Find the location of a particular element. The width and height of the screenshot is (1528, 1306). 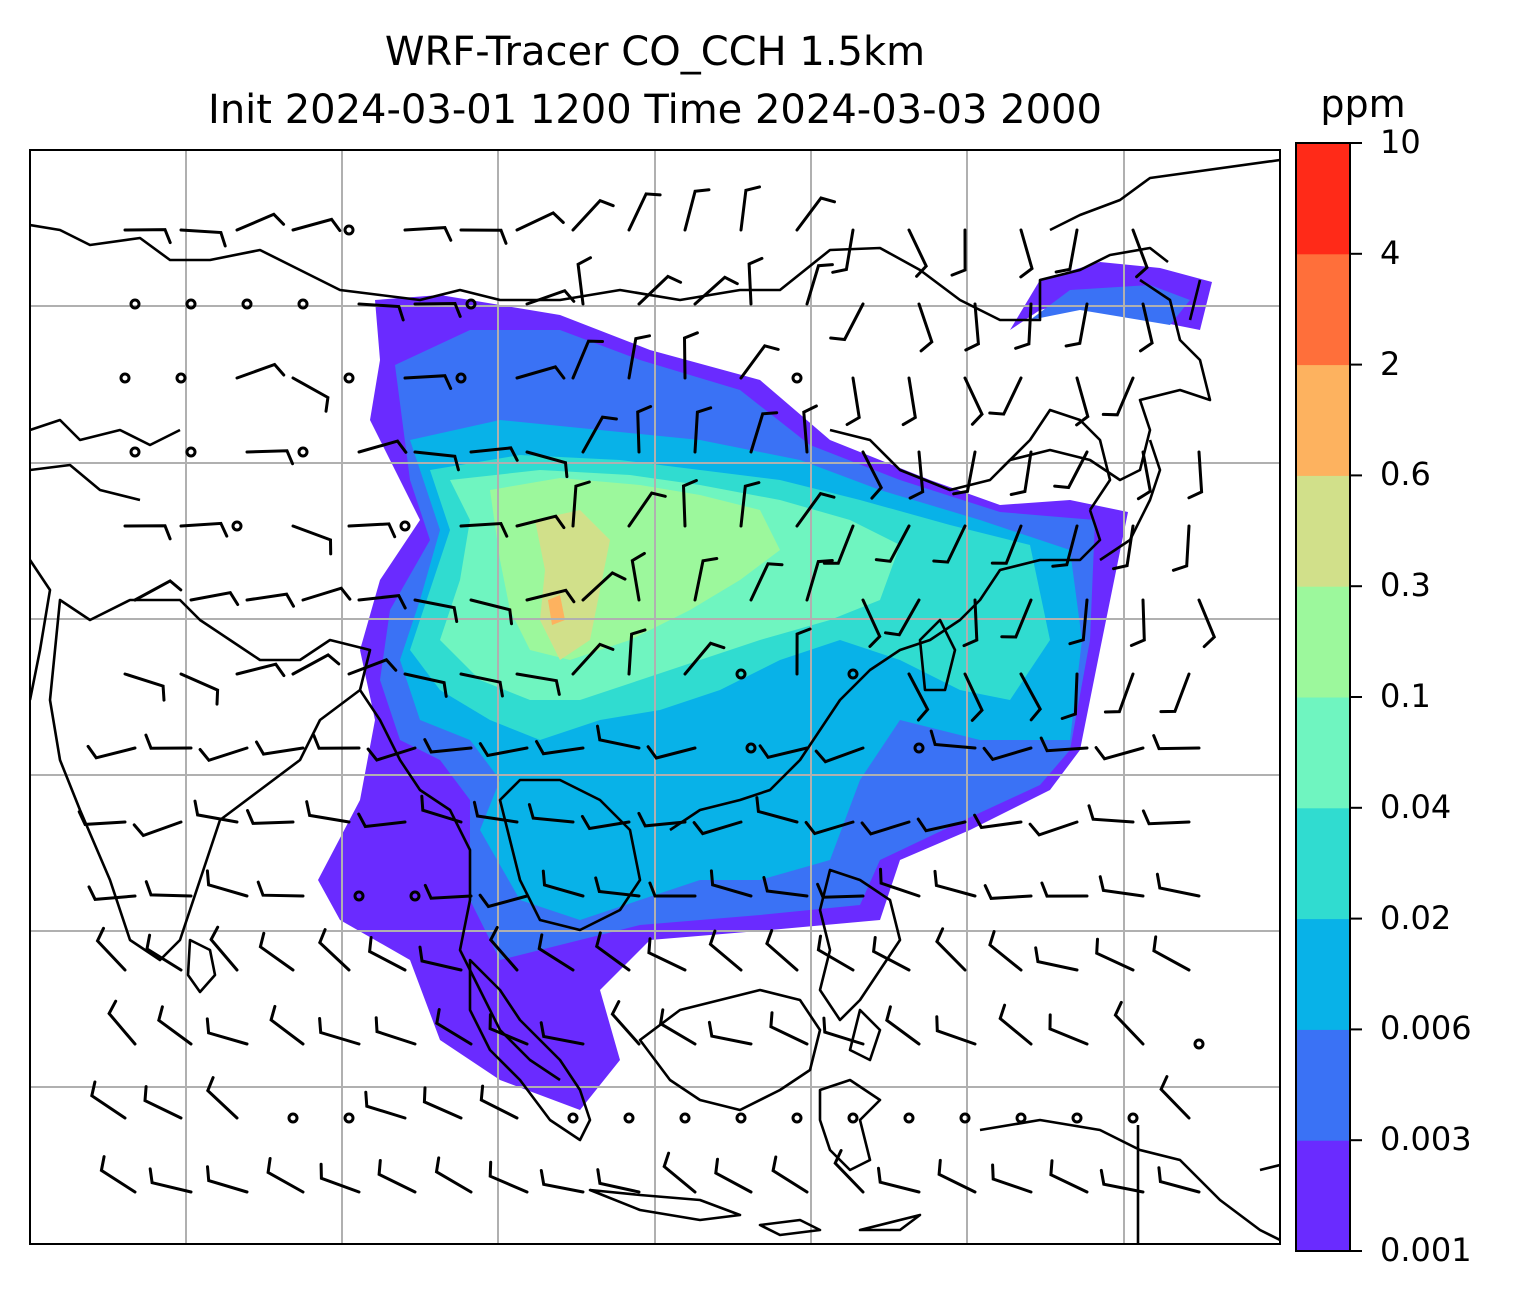

colorbar-tick-label: 0.006 is located at coordinates (1426, 1028).